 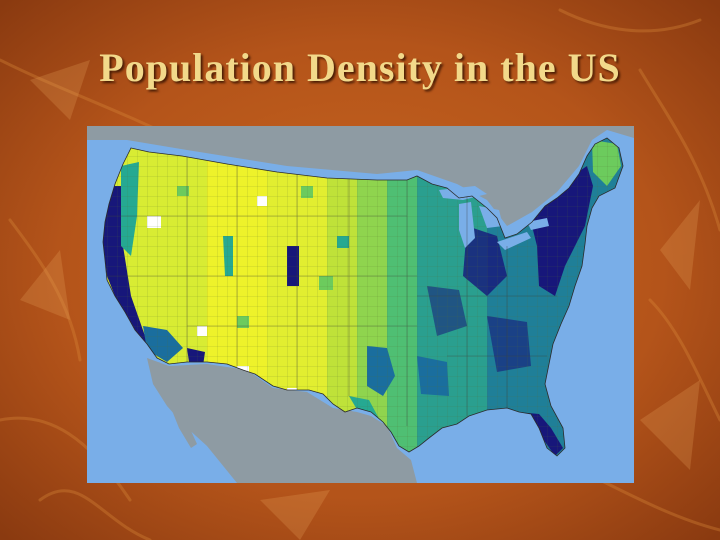 I want to click on mexico-landmass, so click(x=282, y=420).